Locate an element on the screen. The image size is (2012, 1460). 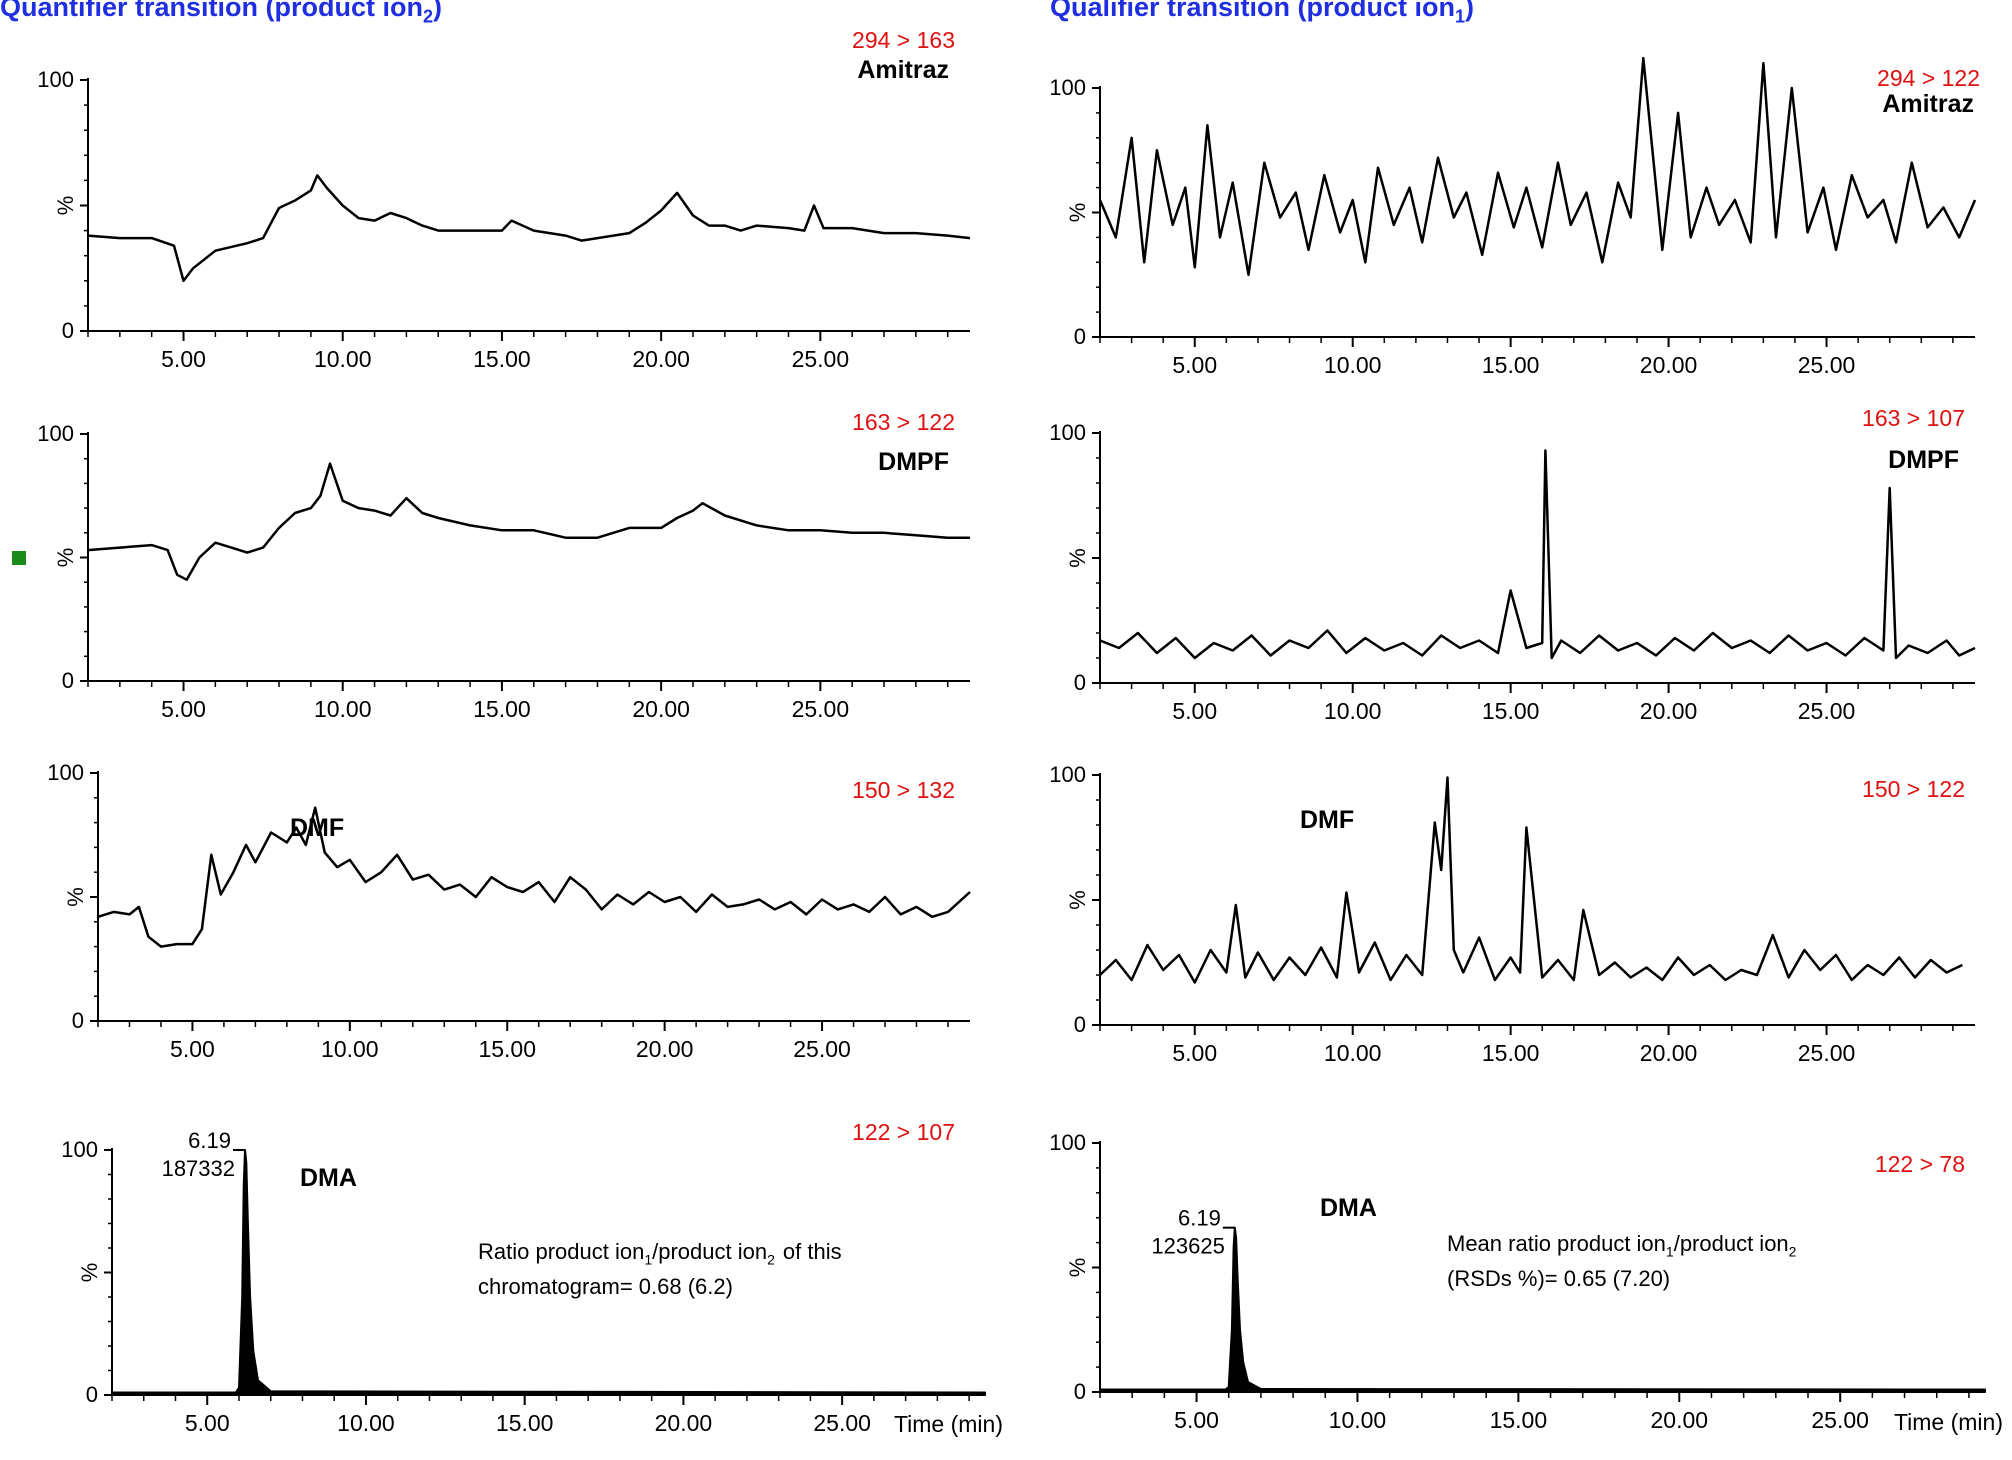
x-tick-label-2-3: 20.00 is located at coordinates (1669, 365).